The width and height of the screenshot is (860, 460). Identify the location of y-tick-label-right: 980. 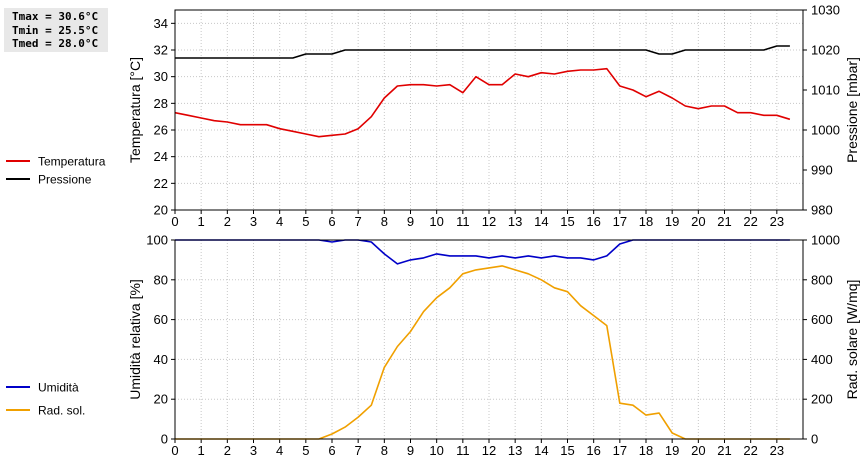
(822, 210).